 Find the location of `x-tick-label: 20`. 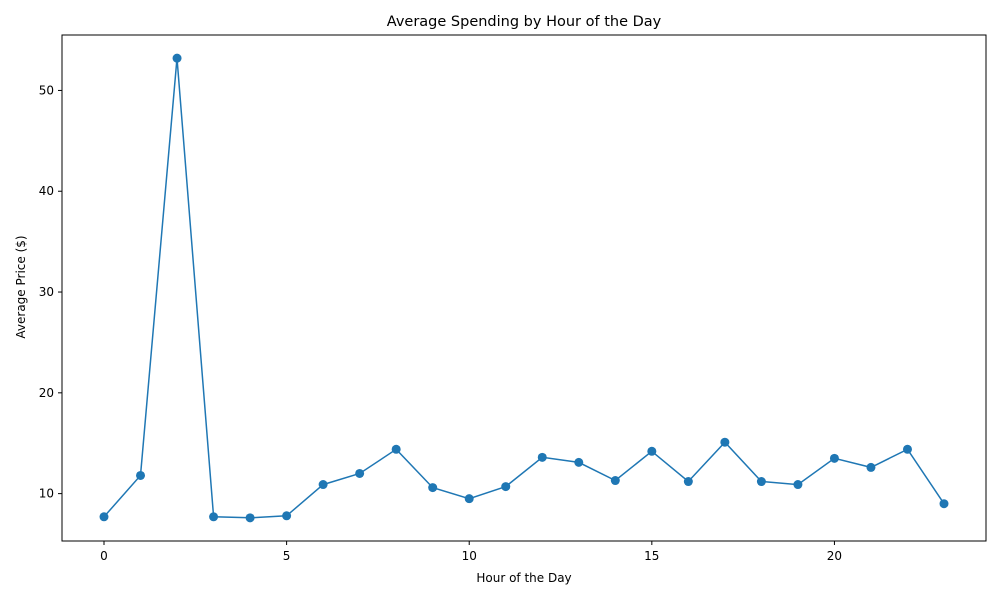

x-tick-label: 20 is located at coordinates (834, 556).